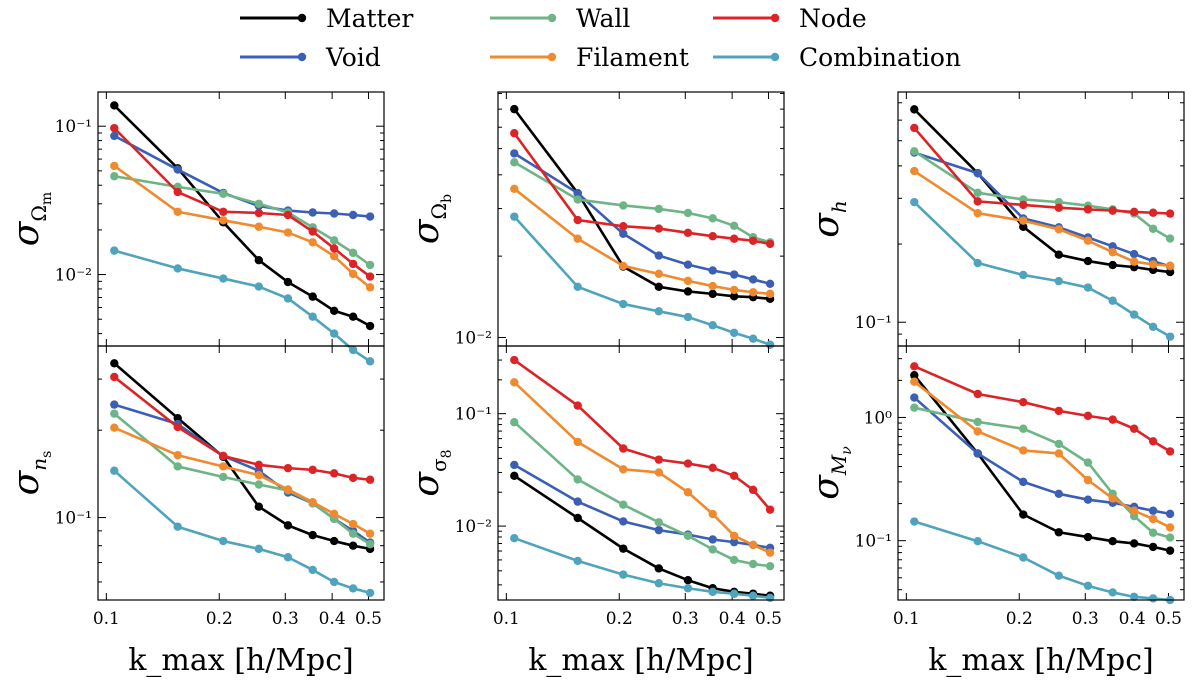 The image size is (1200, 681). I want to click on legend-label-filament: Filament, so click(632, 57).